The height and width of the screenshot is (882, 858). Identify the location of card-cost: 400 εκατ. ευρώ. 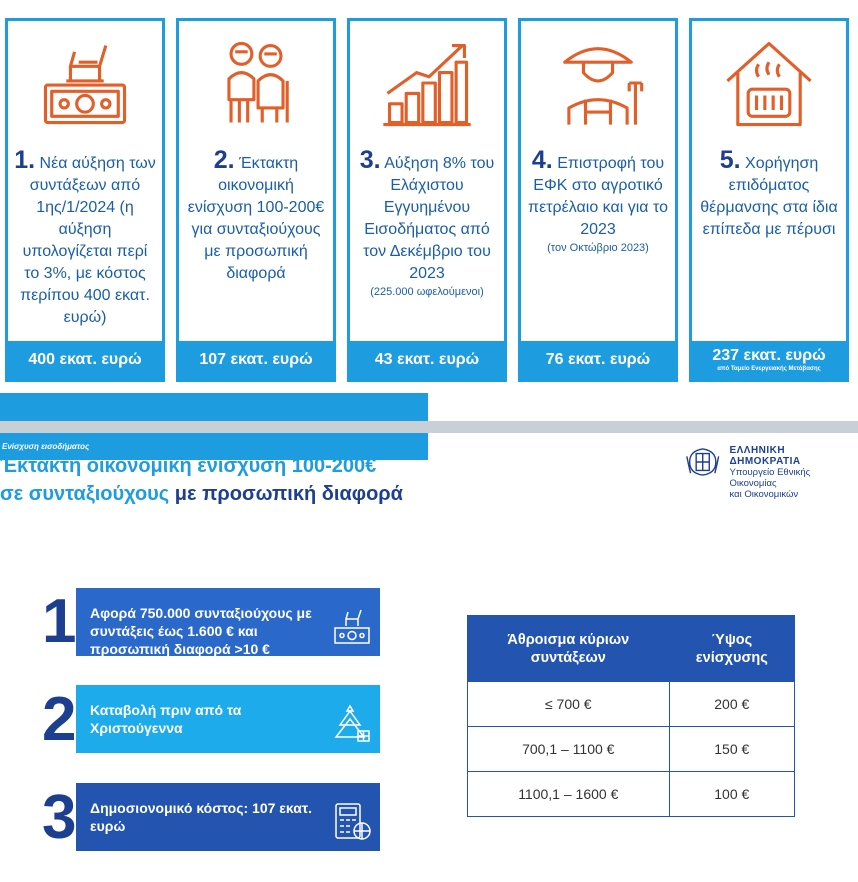
(85, 360).